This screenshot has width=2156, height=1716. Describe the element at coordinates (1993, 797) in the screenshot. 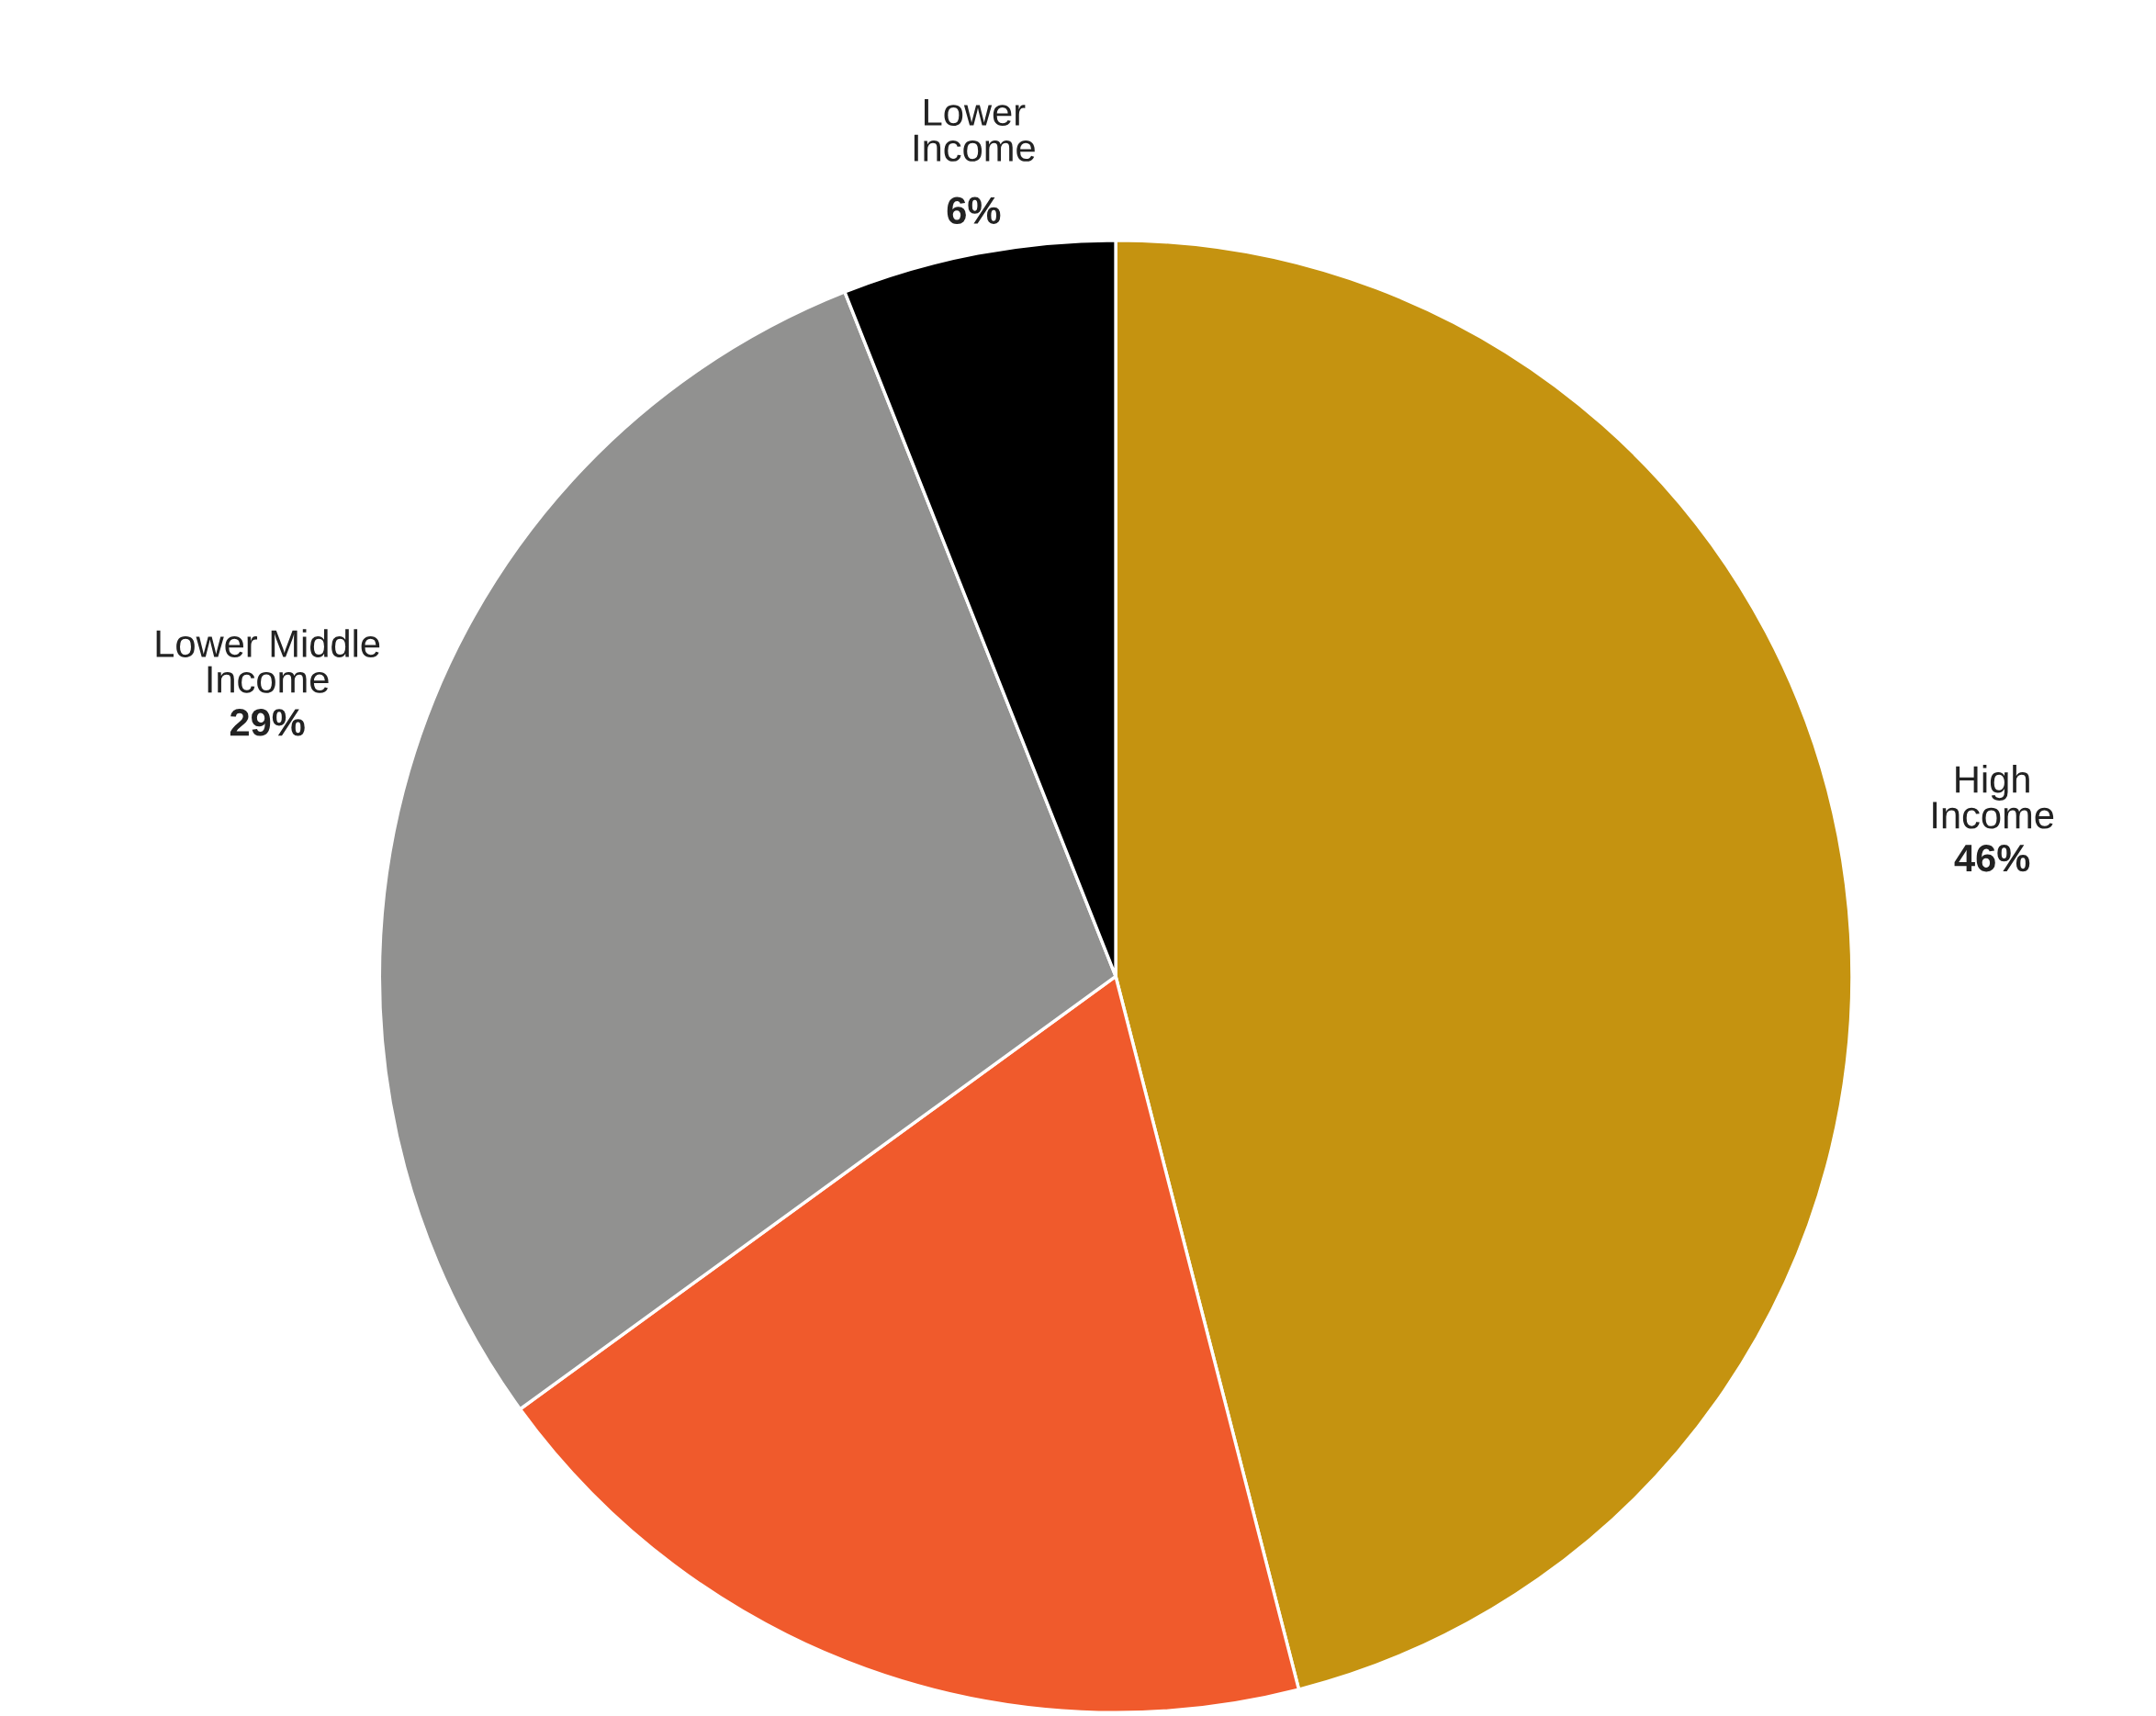

I see `slice-label: High Income` at that location.